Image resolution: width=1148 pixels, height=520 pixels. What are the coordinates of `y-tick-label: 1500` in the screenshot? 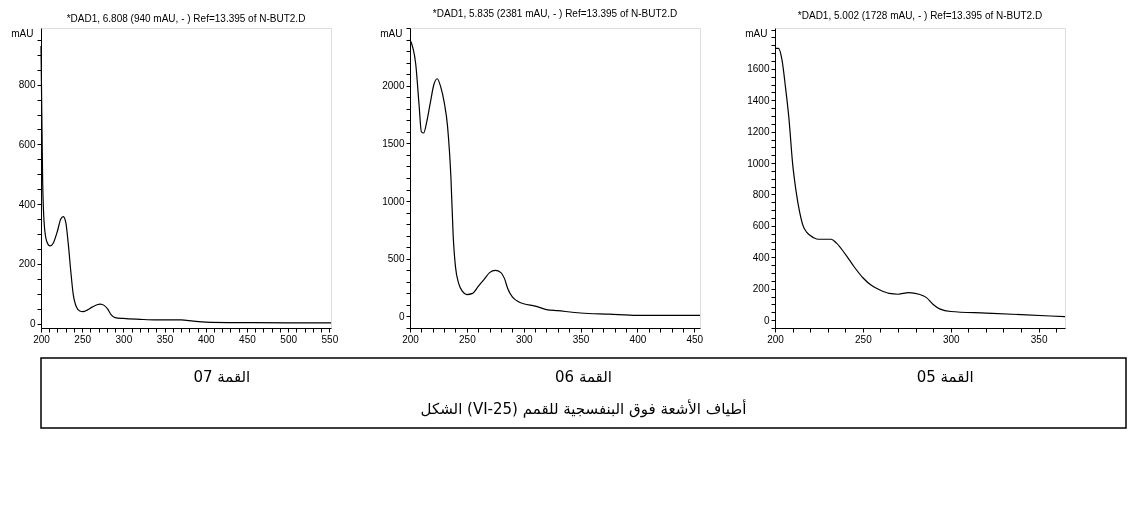 It's located at (393, 143).